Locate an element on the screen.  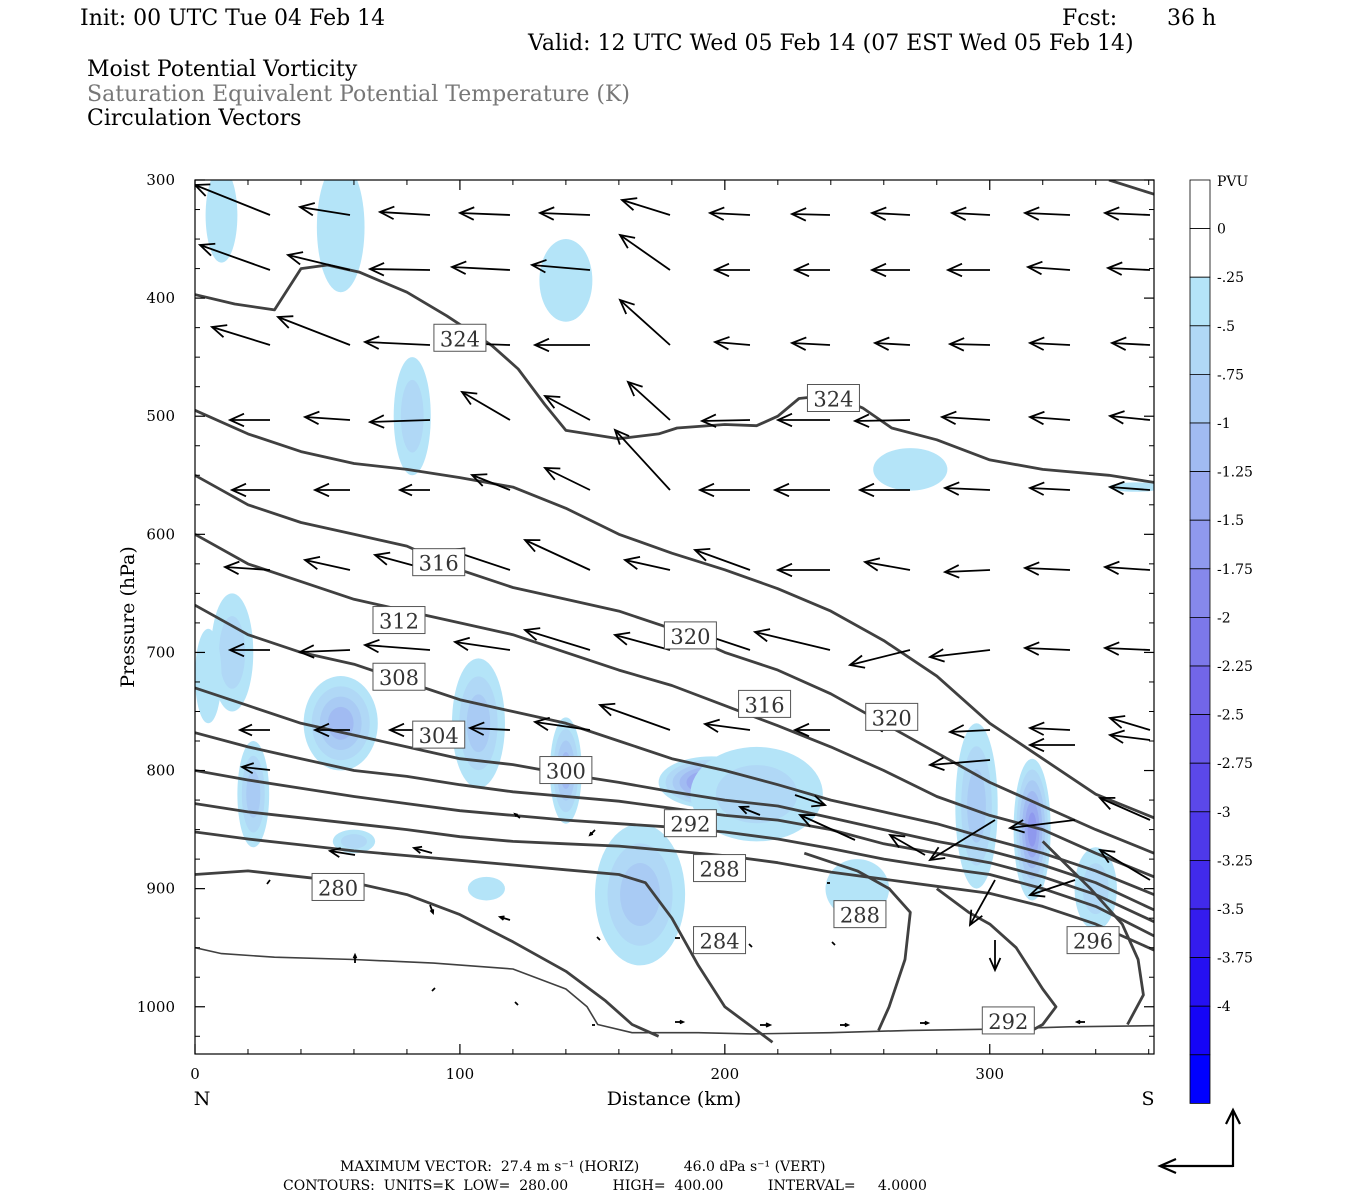
y-tick-label: 1000 is located at coordinates (156, 1007).